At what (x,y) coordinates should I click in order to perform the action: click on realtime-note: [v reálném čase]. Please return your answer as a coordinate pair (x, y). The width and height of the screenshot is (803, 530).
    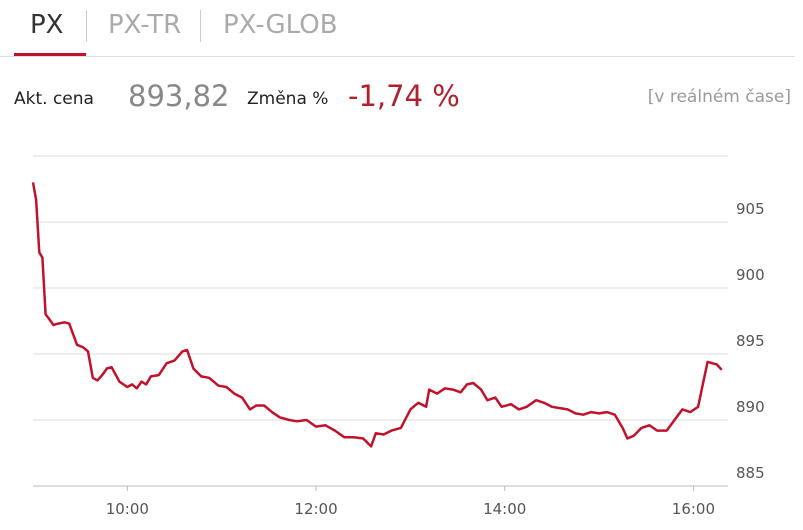
    Looking at the image, I should click on (719, 97).